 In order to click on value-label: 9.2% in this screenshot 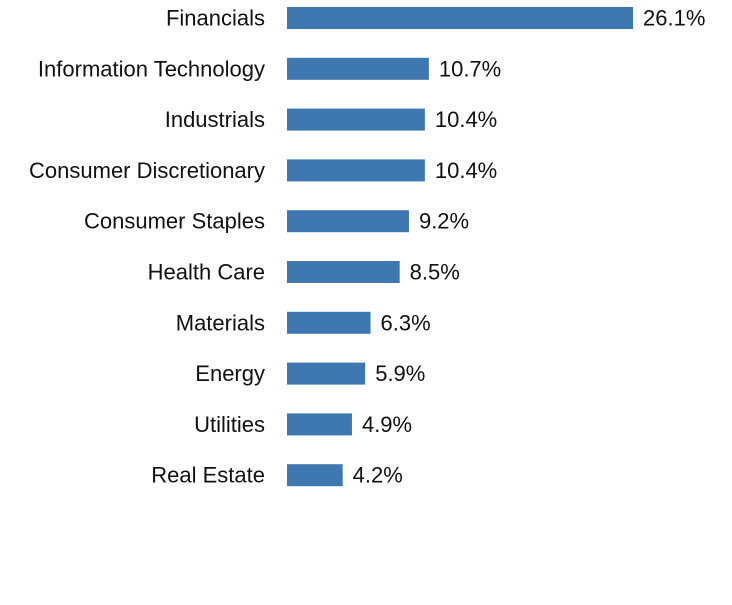, I will do `click(444, 221)`.